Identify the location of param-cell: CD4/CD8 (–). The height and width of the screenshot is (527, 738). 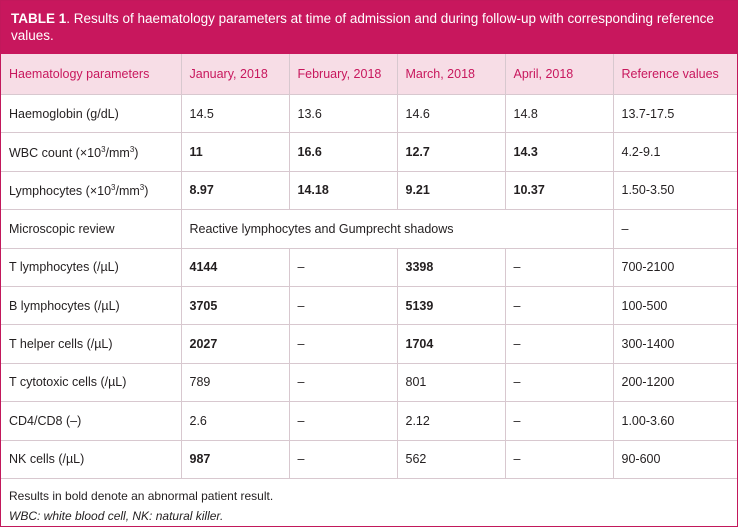
(91, 421).